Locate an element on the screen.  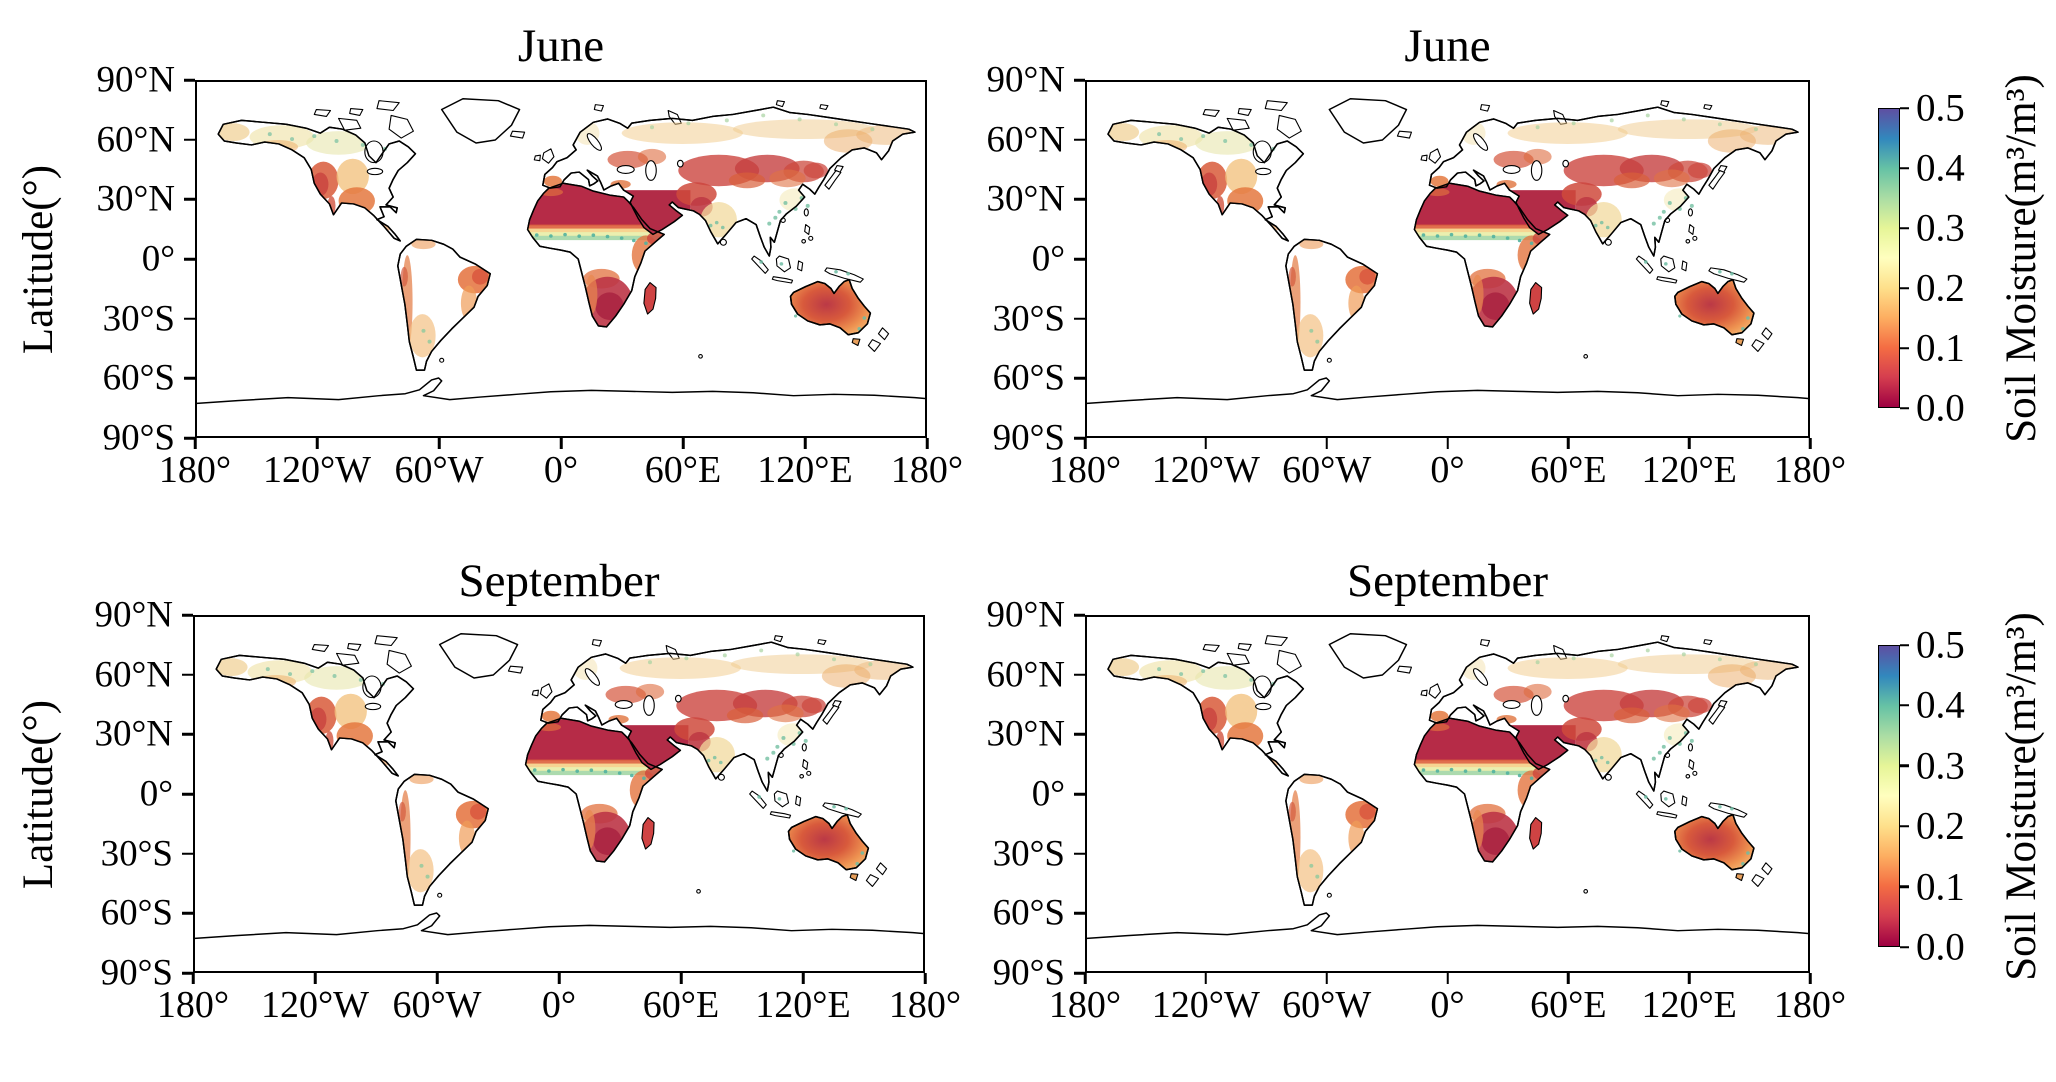
colorbar-ticks: 0.0 0.1 0.2 0.3 0.4 0.5 is located at coordinates (1955, 796).